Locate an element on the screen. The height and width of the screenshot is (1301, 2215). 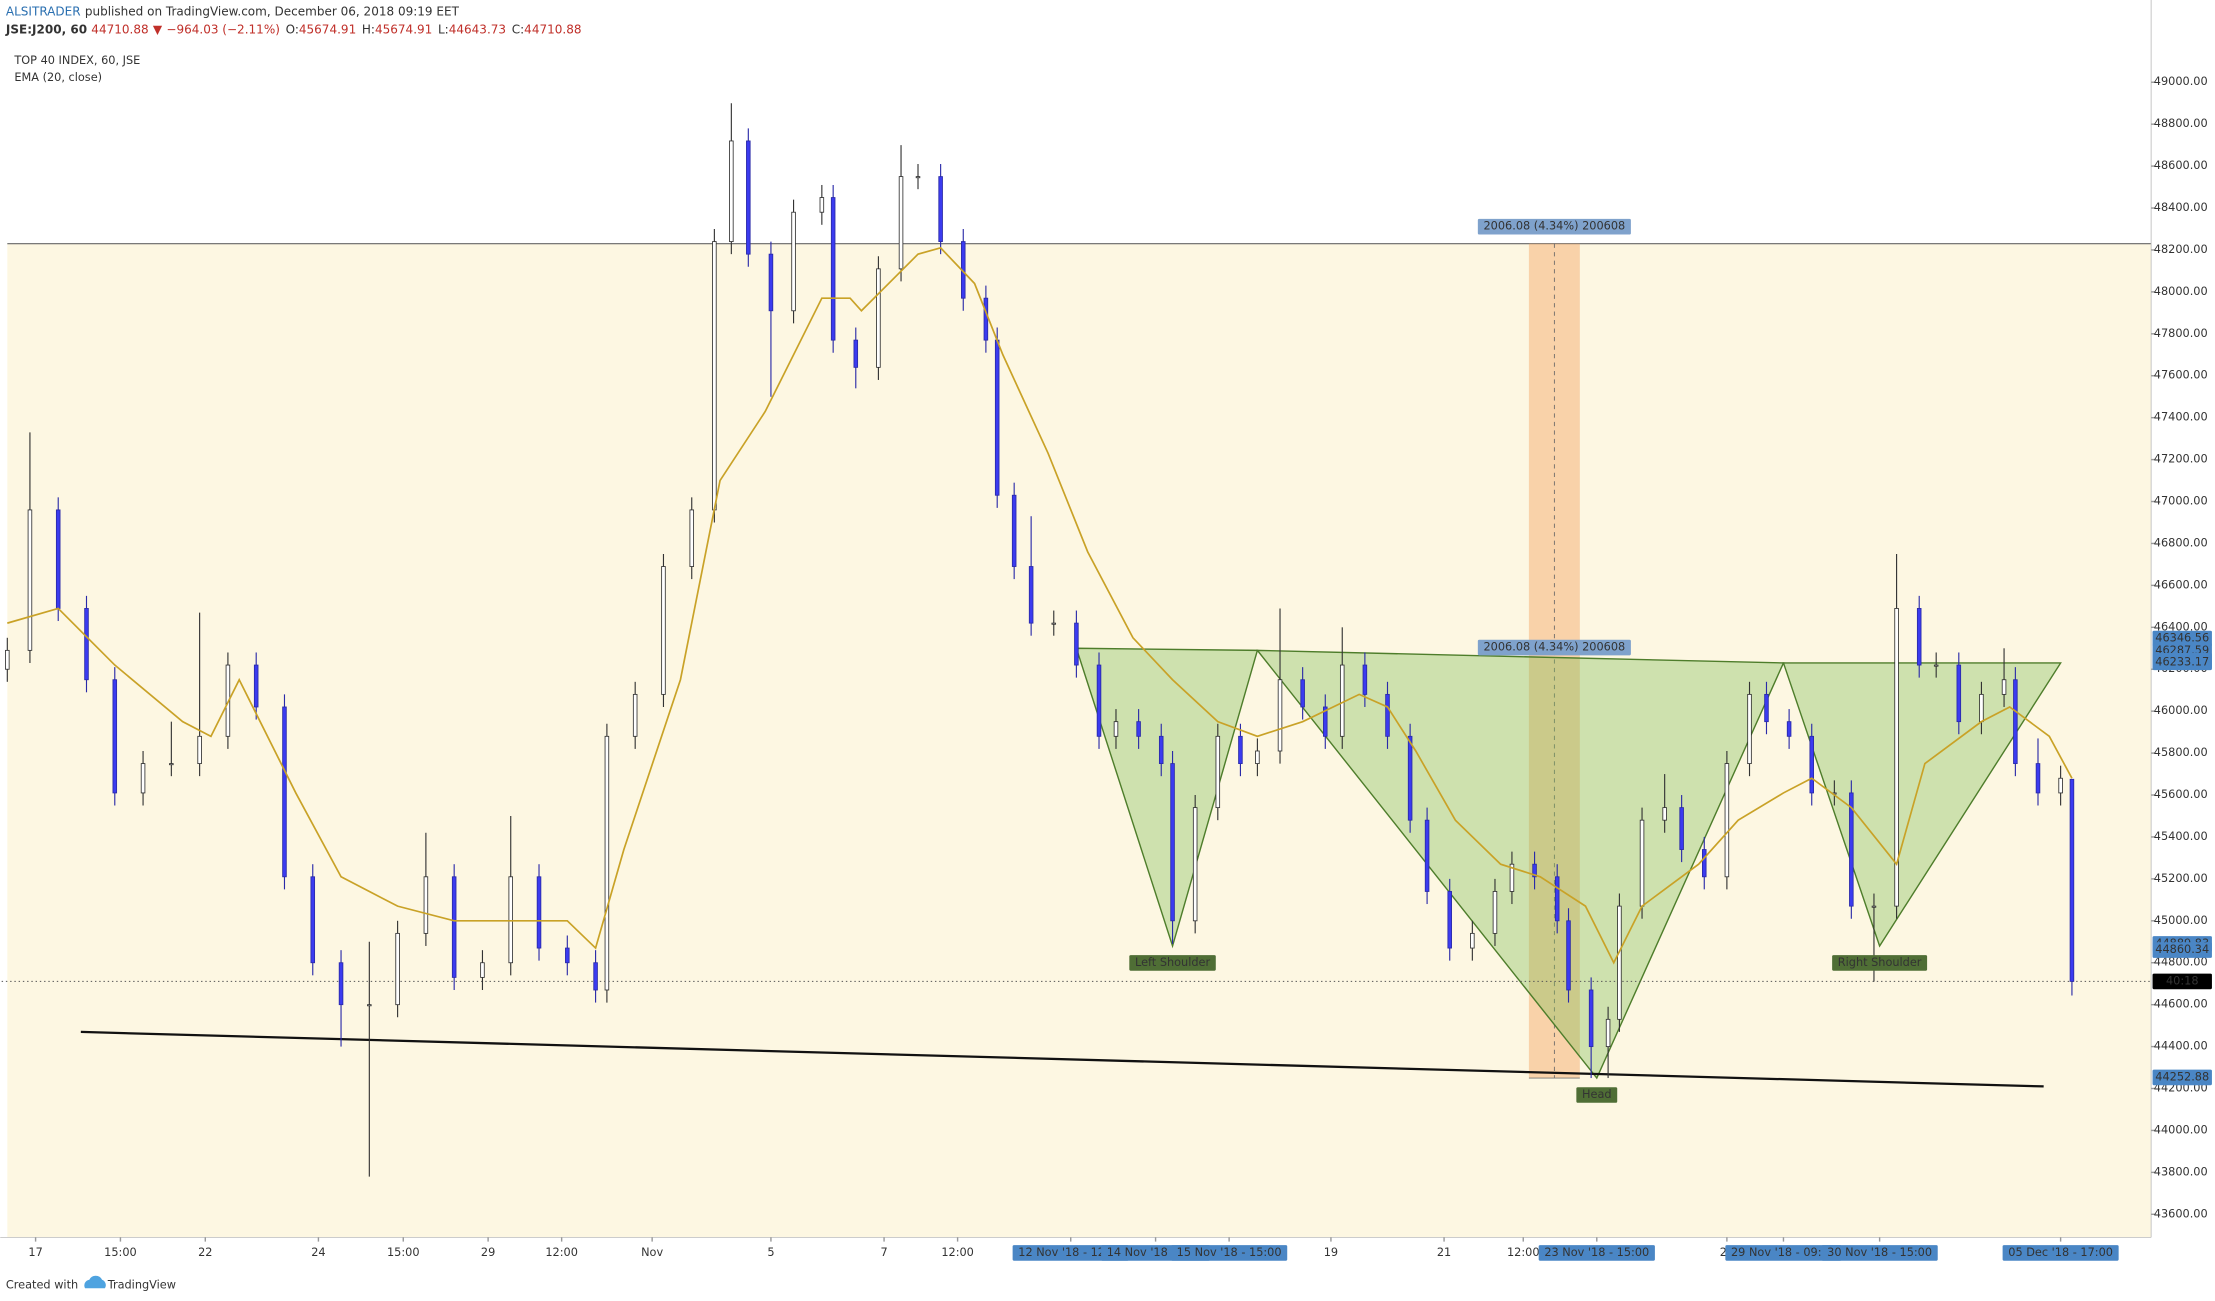
ohlc-key: O: is located at coordinates (292, 29).